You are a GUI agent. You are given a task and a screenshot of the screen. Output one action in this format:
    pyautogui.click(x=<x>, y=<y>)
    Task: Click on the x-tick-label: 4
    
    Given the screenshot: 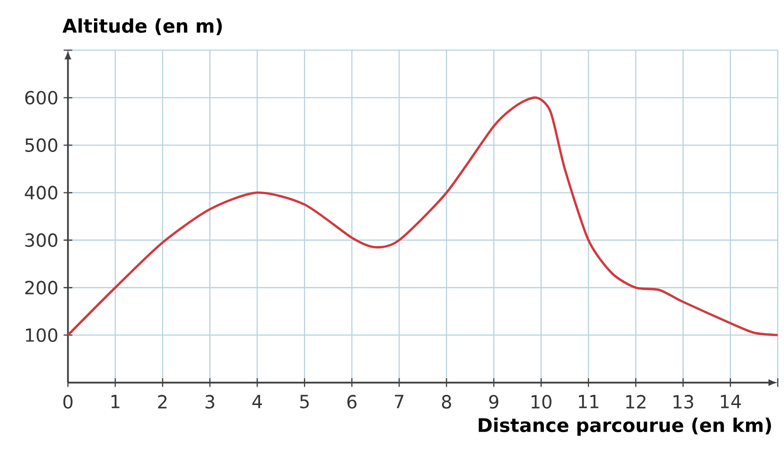 What is the action you would take?
    pyautogui.click(x=257, y=401)
    